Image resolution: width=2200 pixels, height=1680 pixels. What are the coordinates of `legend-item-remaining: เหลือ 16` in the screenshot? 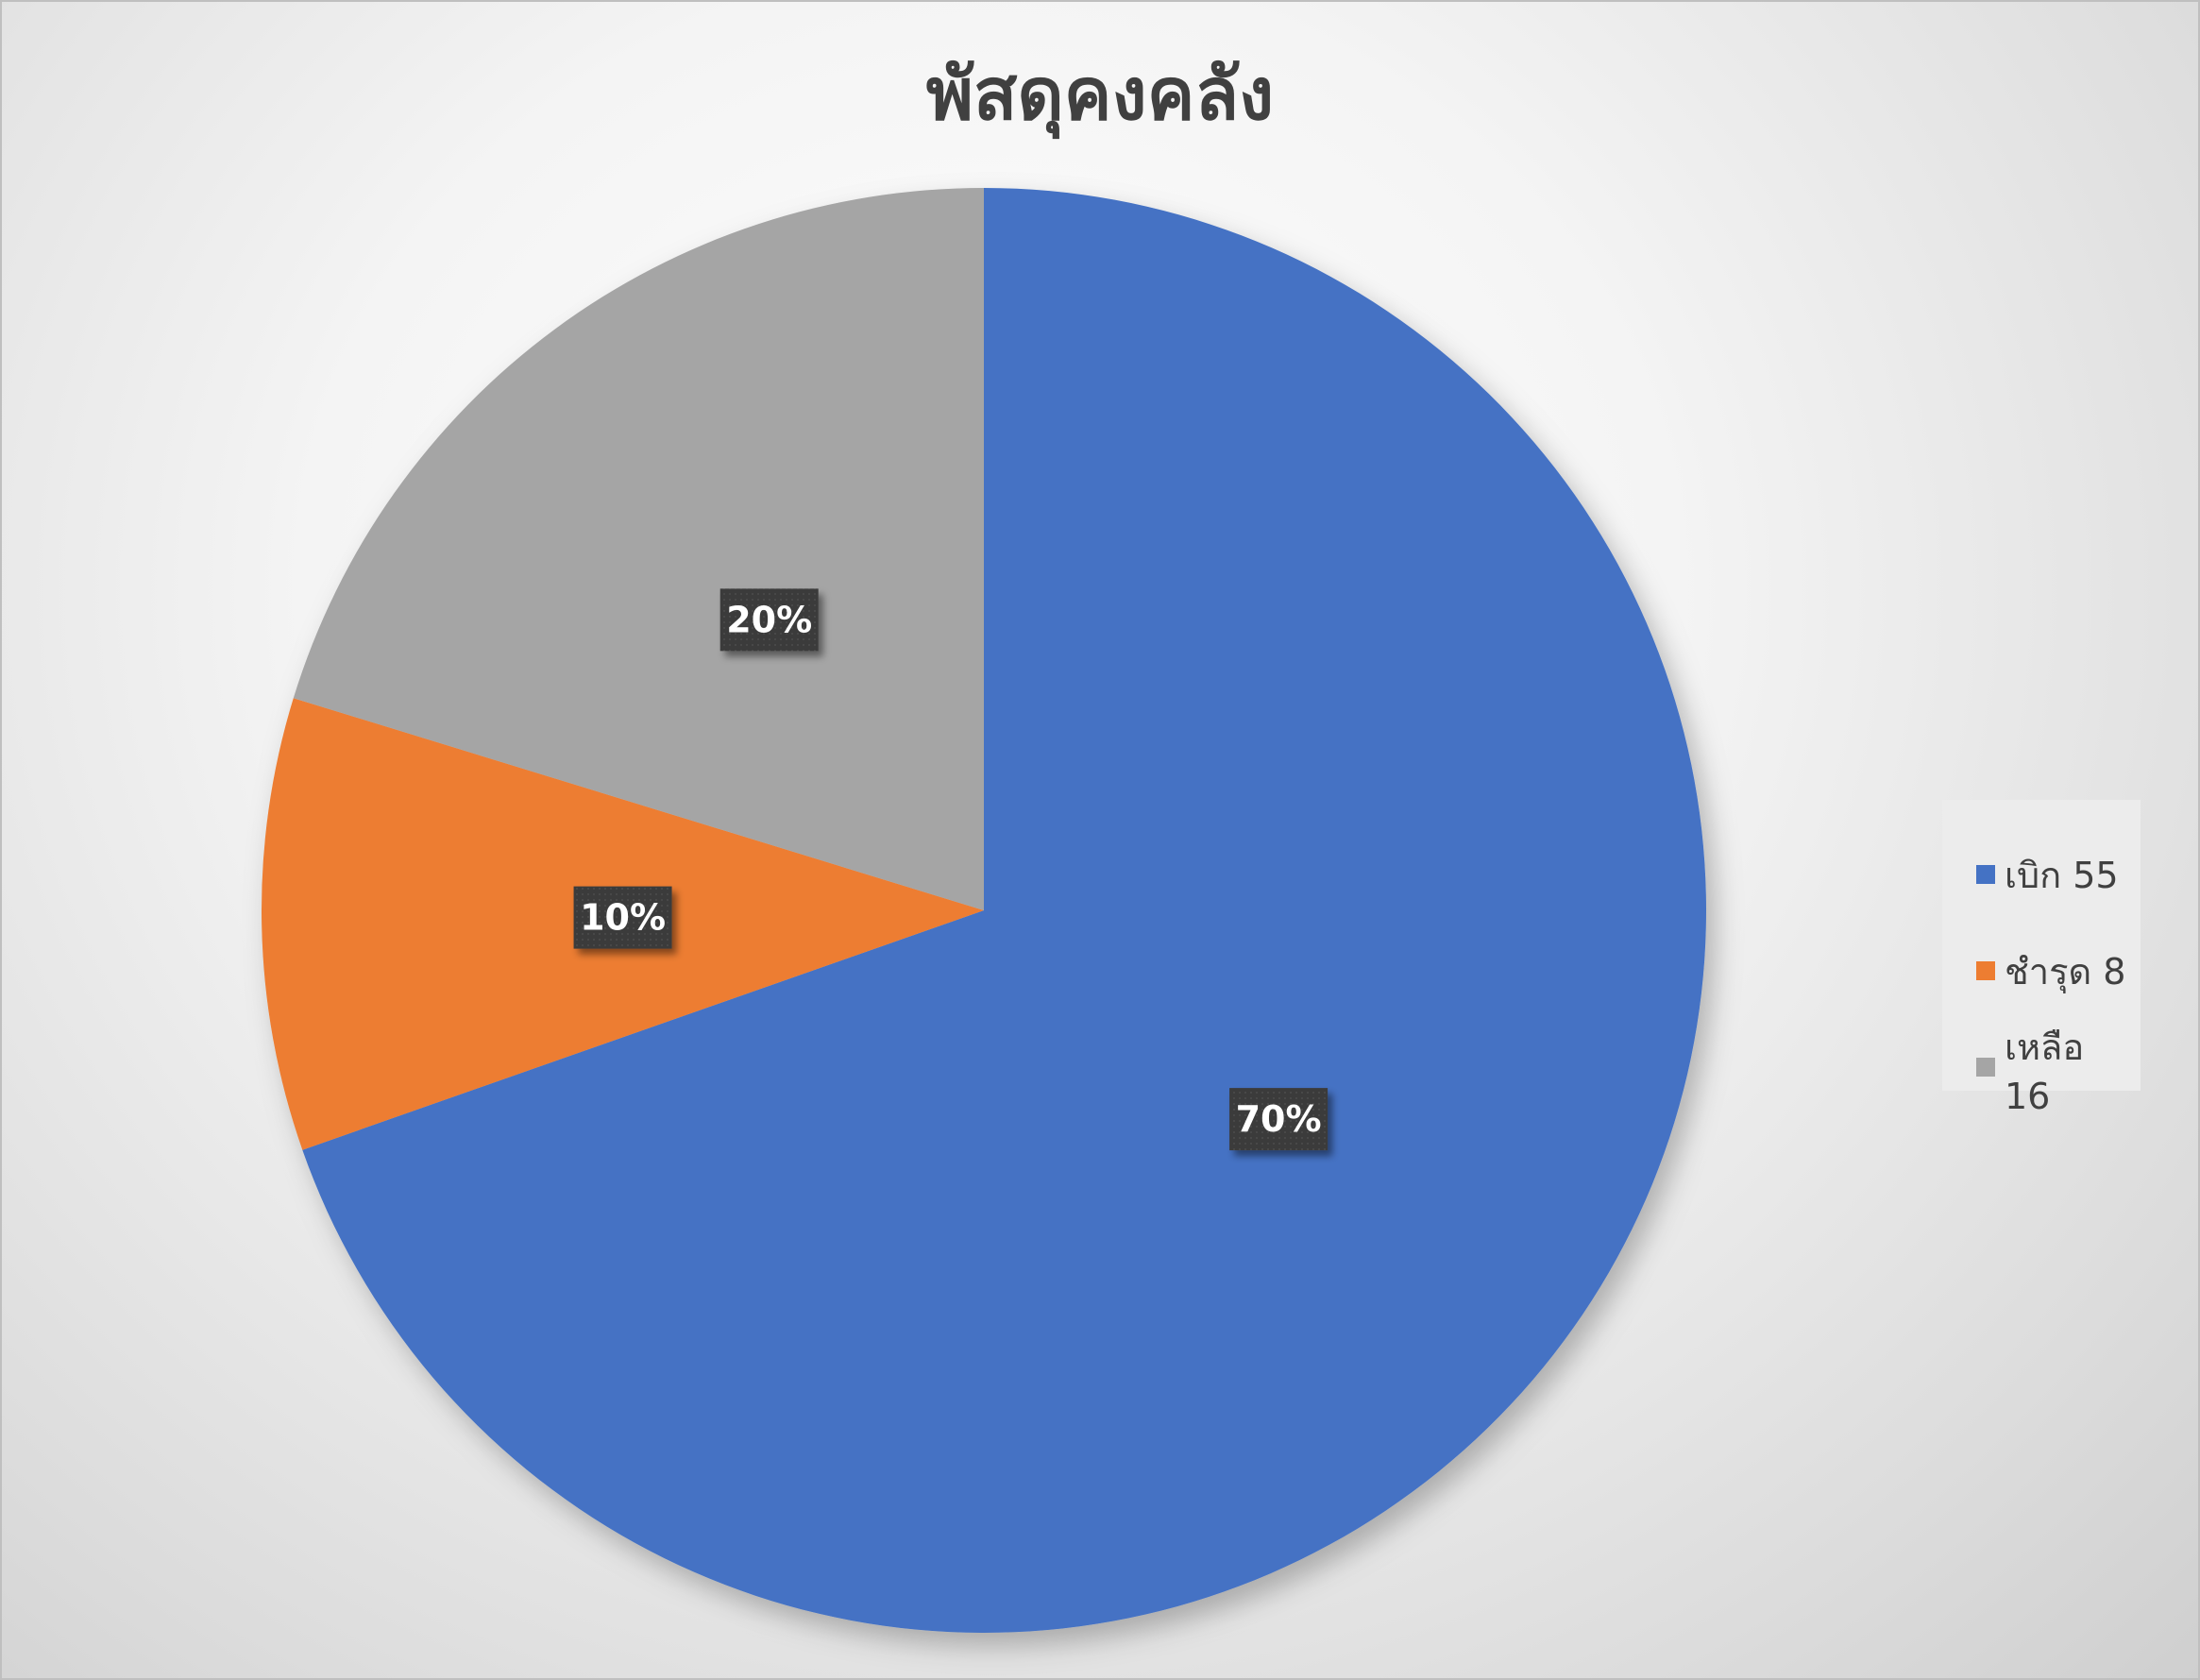 It's located at (2058, 1068).